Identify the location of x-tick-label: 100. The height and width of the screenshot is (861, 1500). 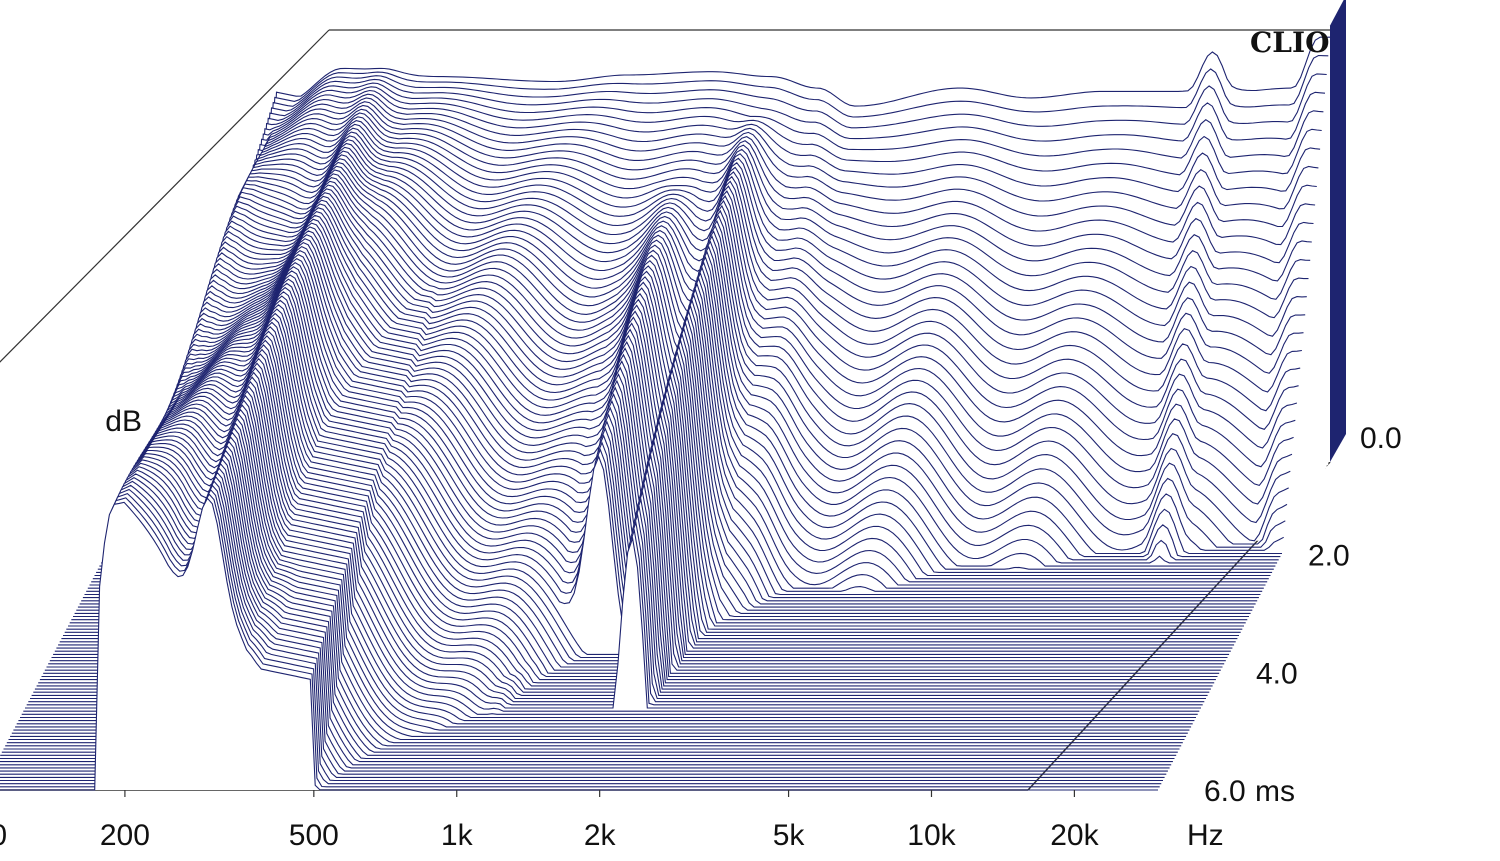
(3, 835).